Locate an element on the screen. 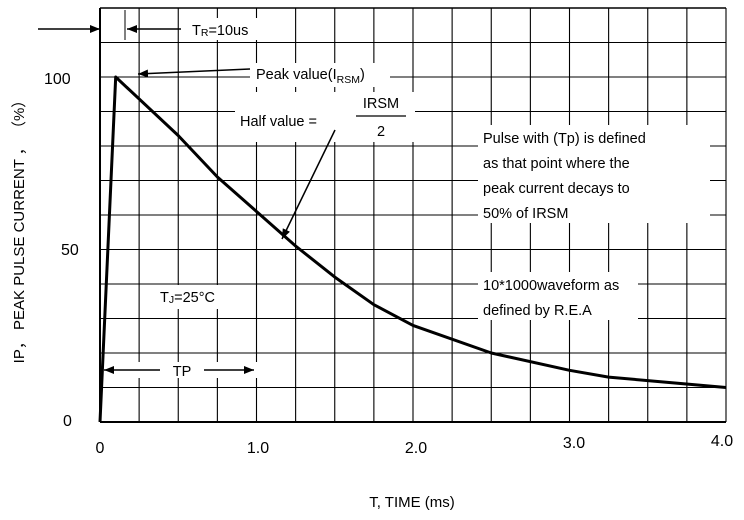  x-tick-2: 2.0 is located at coordinates (416, 448).